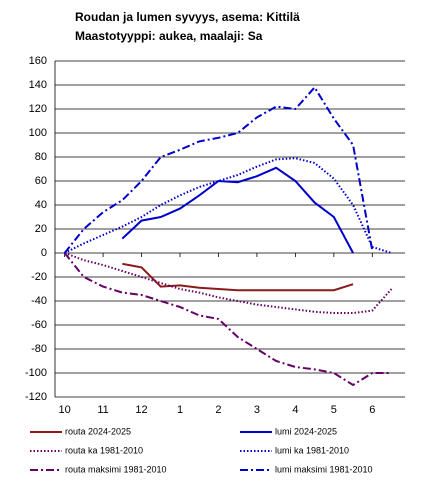 The width and height of the screenshot is (430, 496). Describe the element at coordinates (169, 36) in the screenshot. I see `chart-subtitle: Maastotyyppi: aukea, maalaji: Sa` at that location.